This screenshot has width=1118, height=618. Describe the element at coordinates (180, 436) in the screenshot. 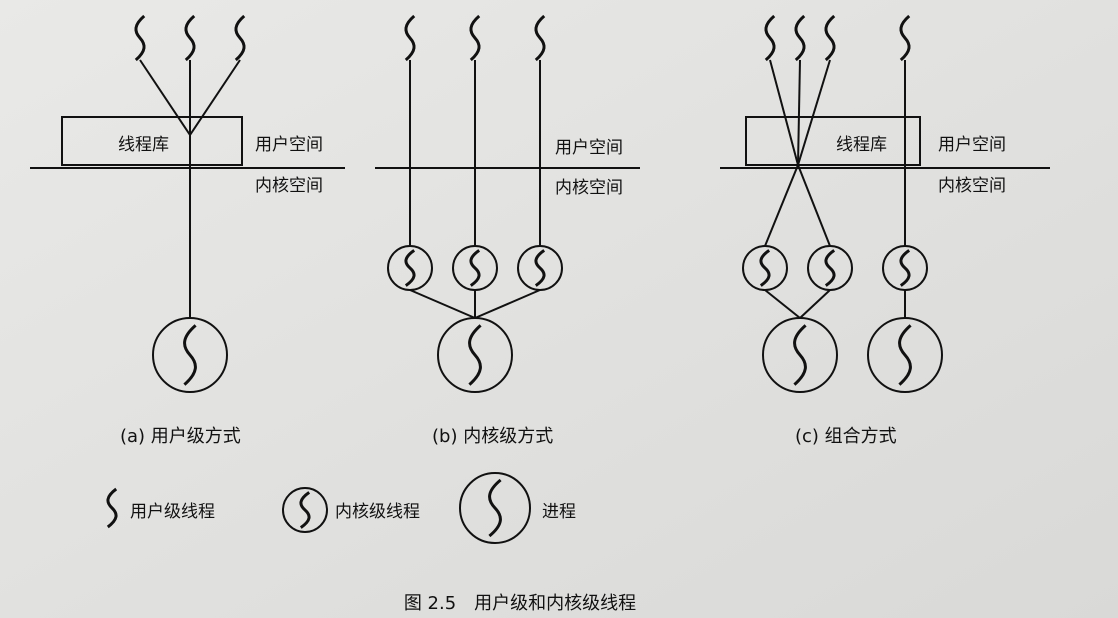

I see `panel-caption: (a) 用户级方式` at that location.